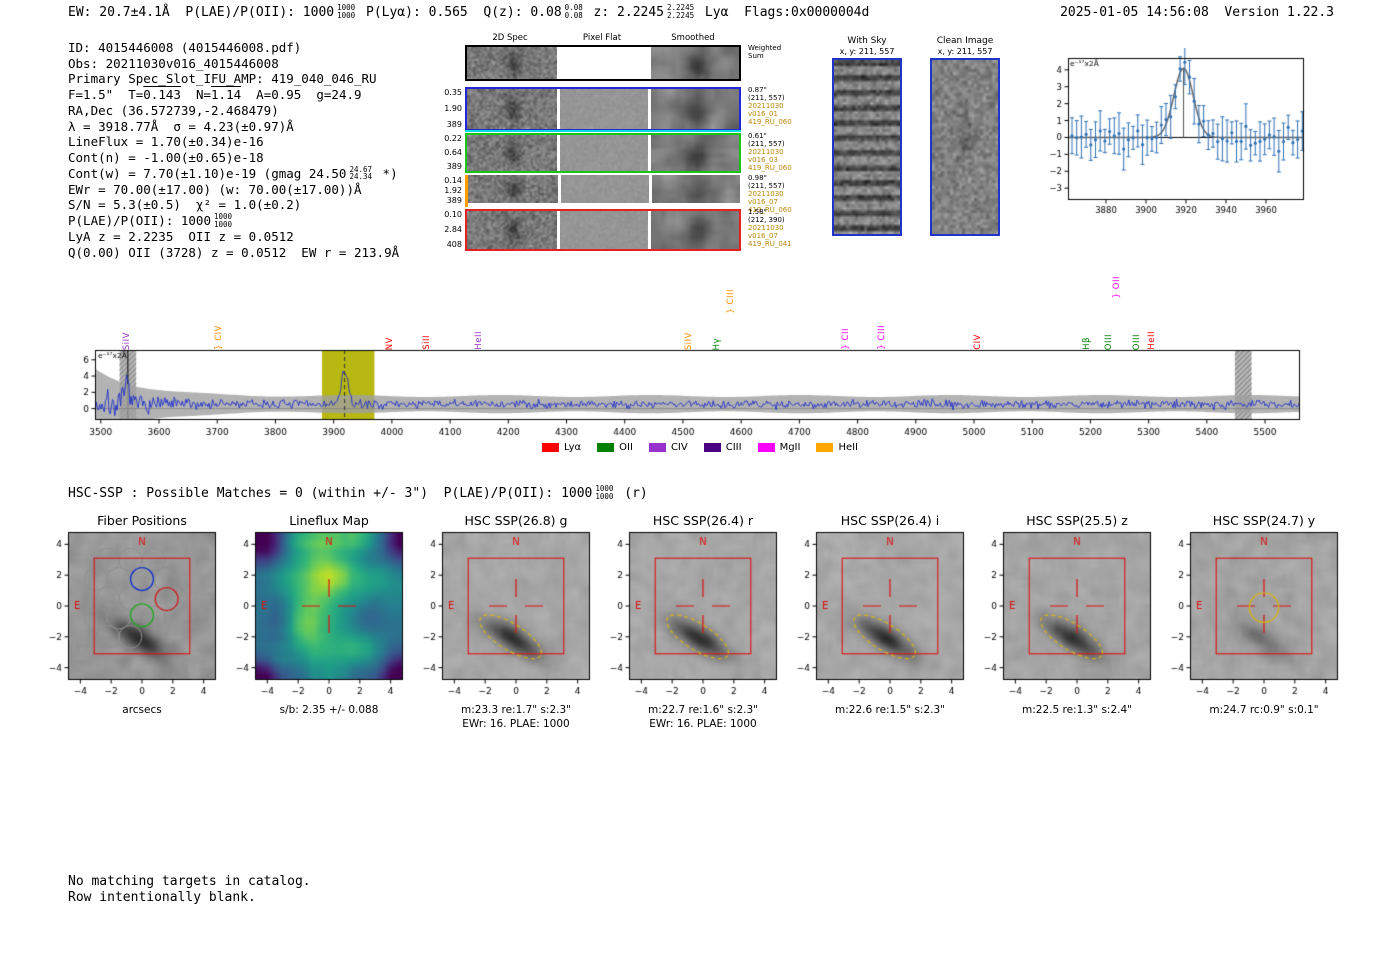  I want to click on spec2d-row-left-labels: 0.10 2.84 408, so click(449, 230).